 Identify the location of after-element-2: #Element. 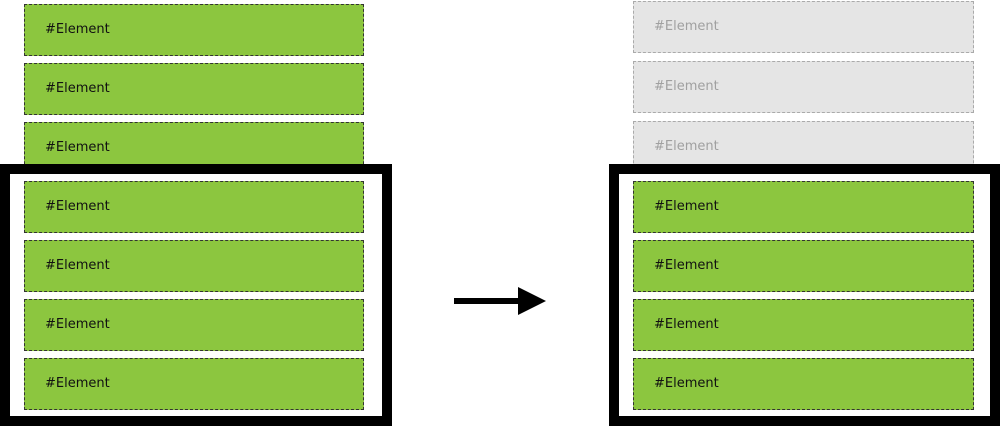
(803, 87).